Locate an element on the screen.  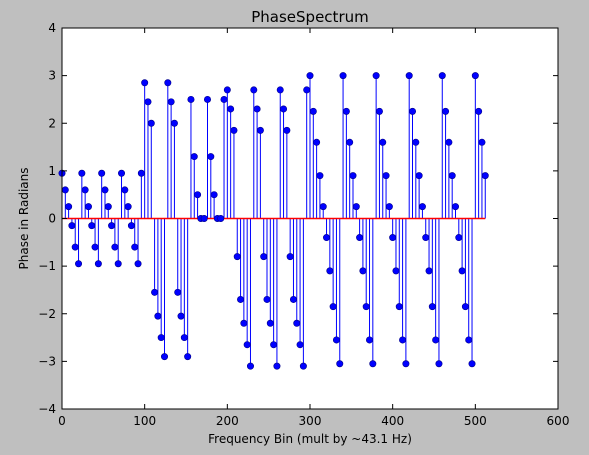
x-tick-label: 0 is located at coordinates (62, 421).